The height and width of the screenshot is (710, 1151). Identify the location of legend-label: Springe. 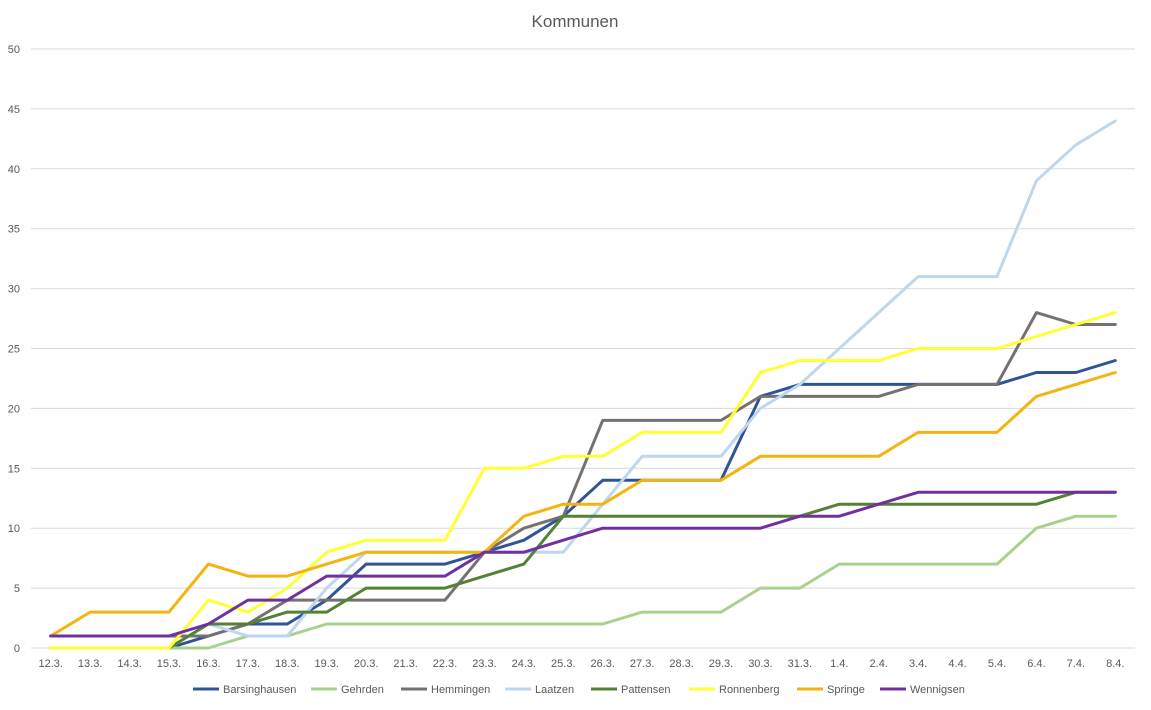
(846, 690).